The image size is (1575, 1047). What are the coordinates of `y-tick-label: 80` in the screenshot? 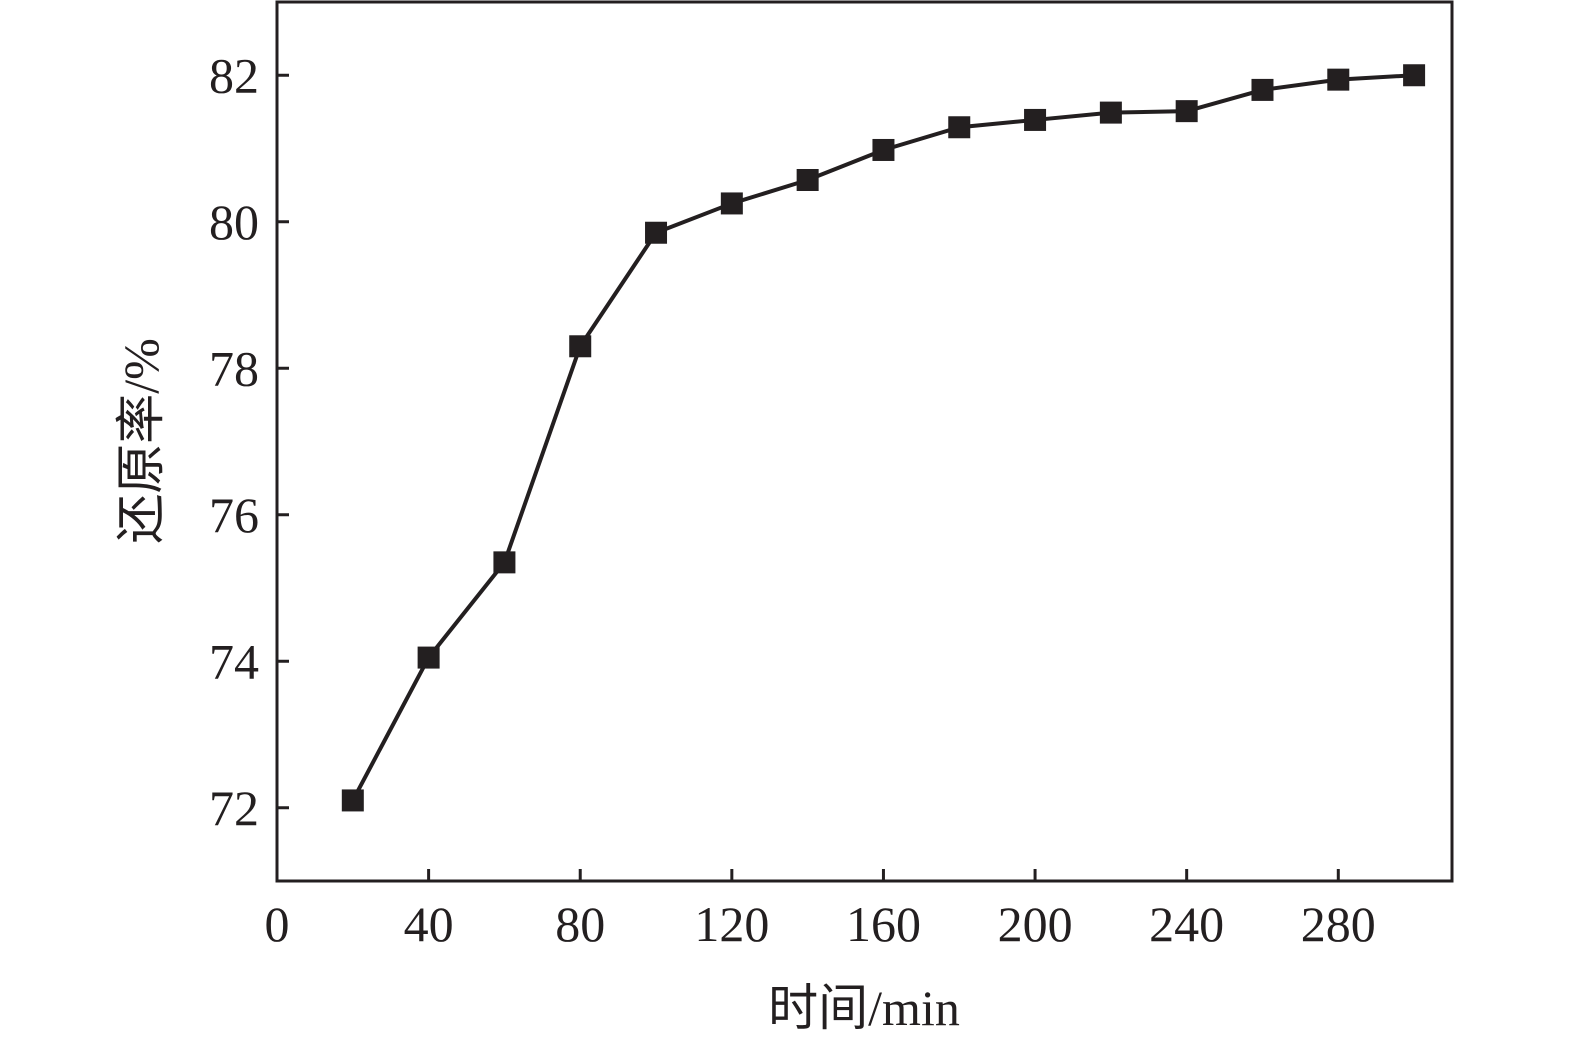 It's located at (234, 222).